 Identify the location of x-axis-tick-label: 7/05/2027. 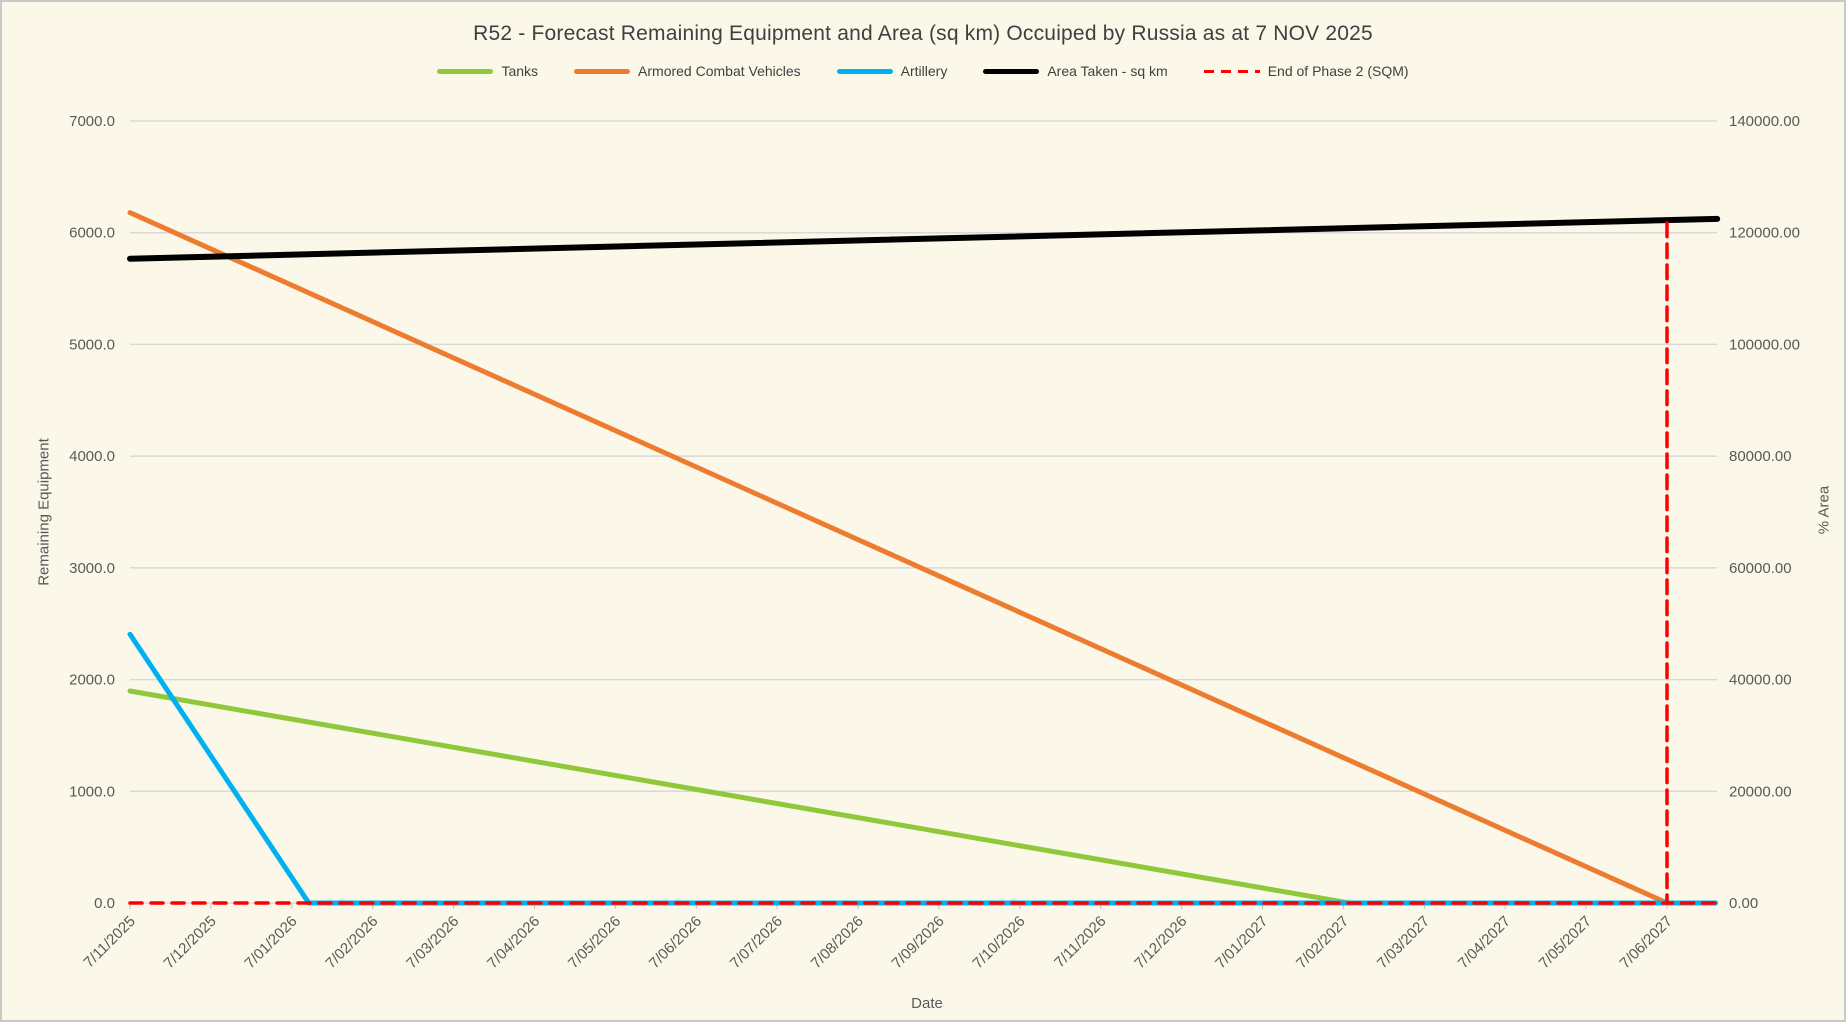
(1565, 942).